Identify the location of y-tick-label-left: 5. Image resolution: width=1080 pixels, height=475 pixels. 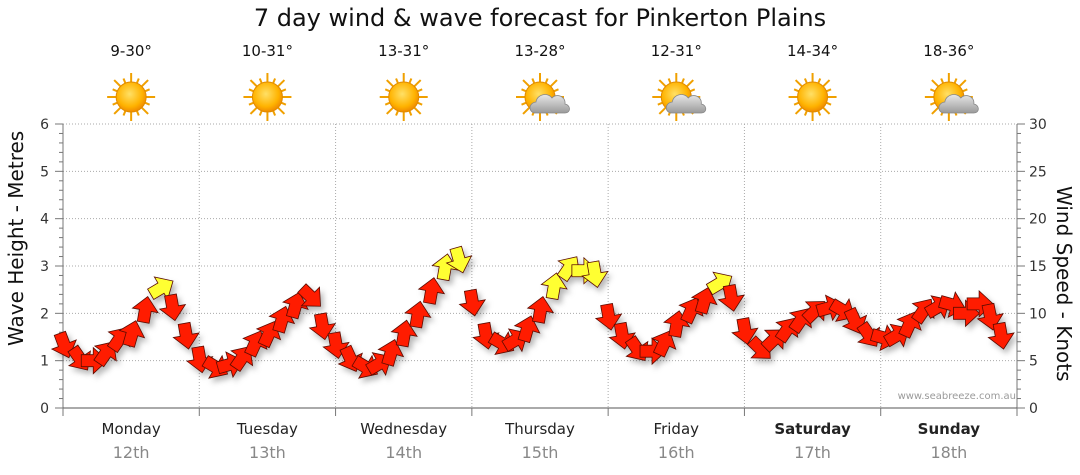
(44, 172).